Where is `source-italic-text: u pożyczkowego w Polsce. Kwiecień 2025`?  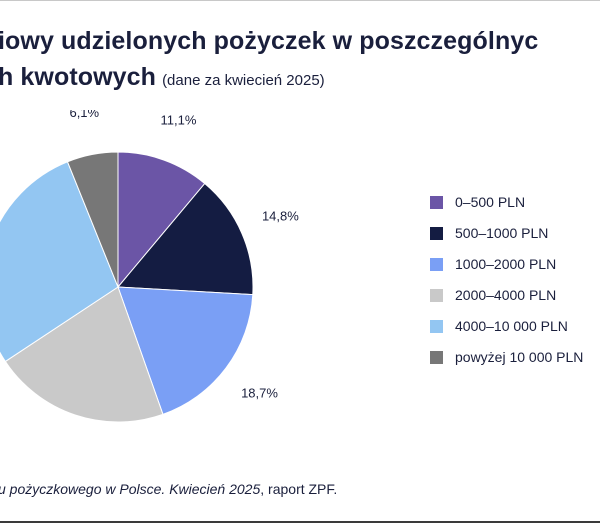 source-italic-text: u pożyczkowego w Polsce. Kwiecień 2025 is located at coordinates (130, 489).